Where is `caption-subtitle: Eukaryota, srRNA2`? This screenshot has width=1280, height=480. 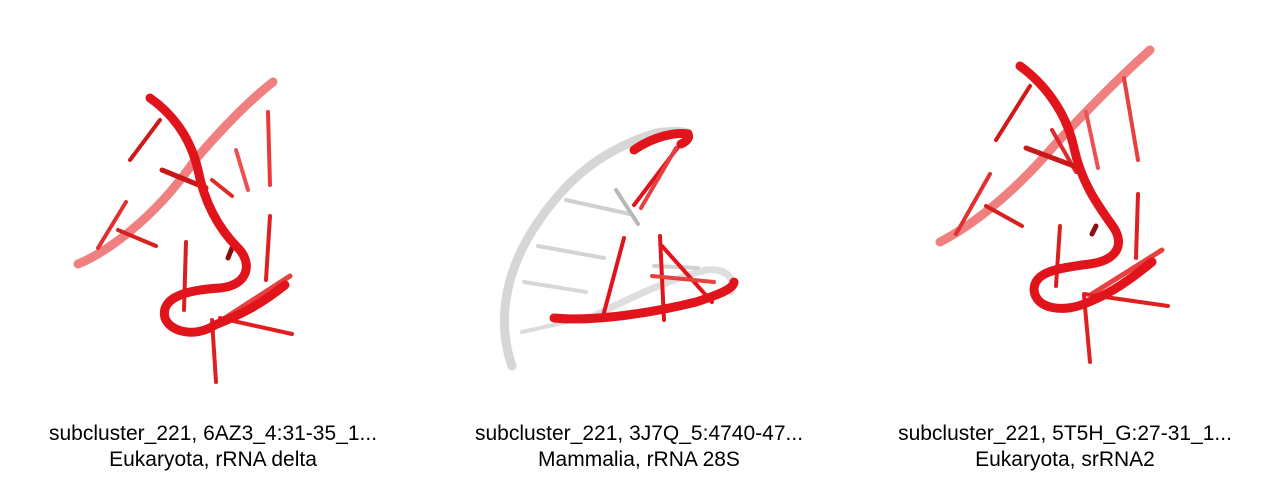
caption-subtitle: Eukaryota, srRNA2 is located at coordinates (1065, 459).